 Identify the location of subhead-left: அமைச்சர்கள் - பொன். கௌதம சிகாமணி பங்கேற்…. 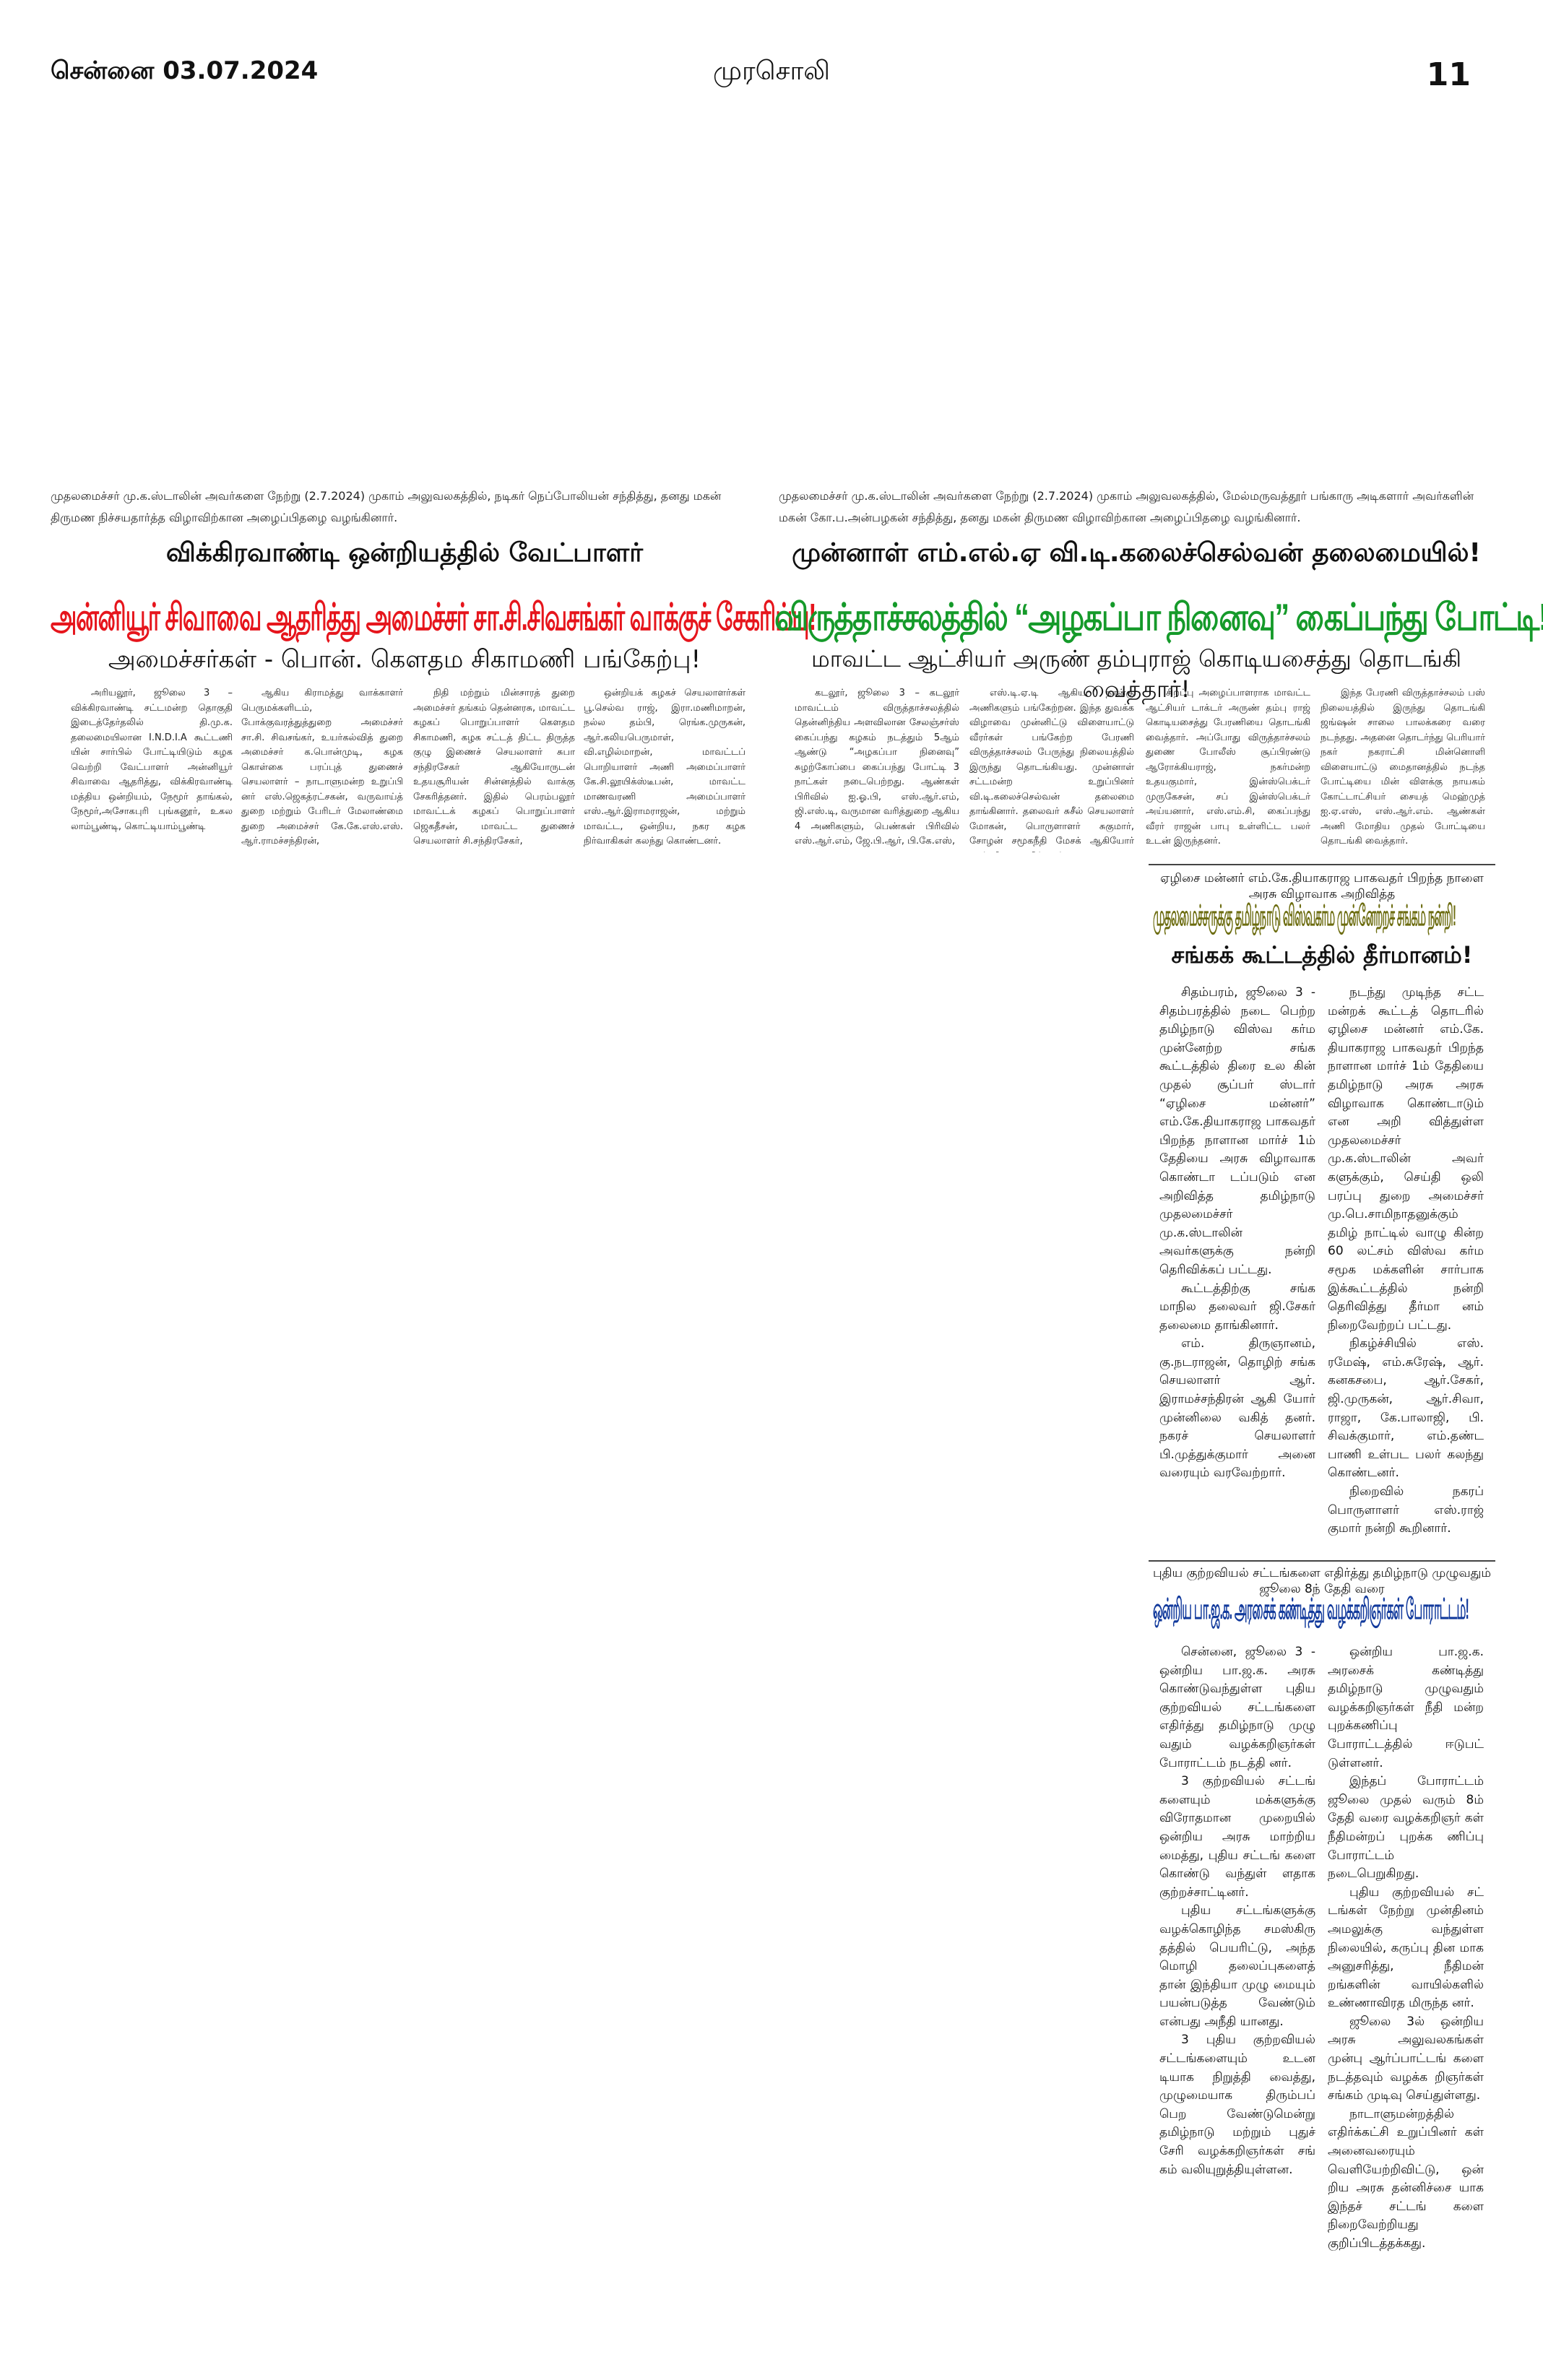
(405, 659).